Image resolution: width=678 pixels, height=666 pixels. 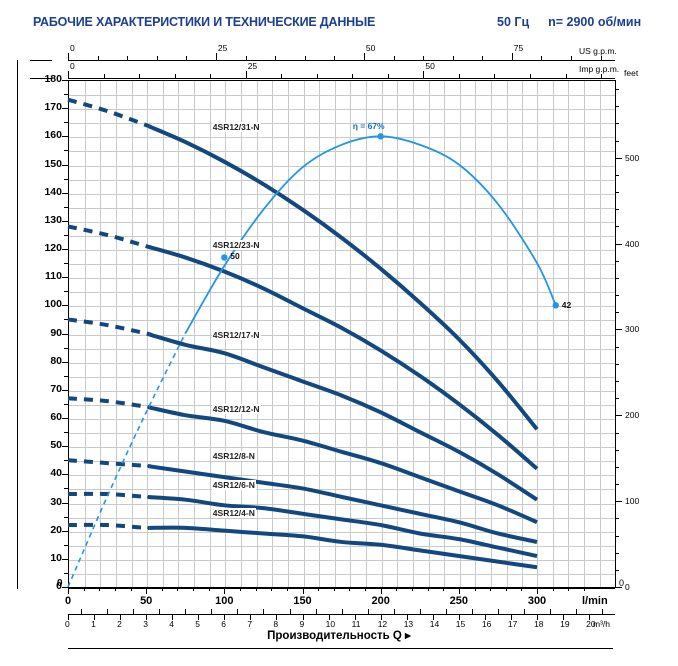 I want to click on lmin-axis-tick-label: 200, so click(x=380, y=601).